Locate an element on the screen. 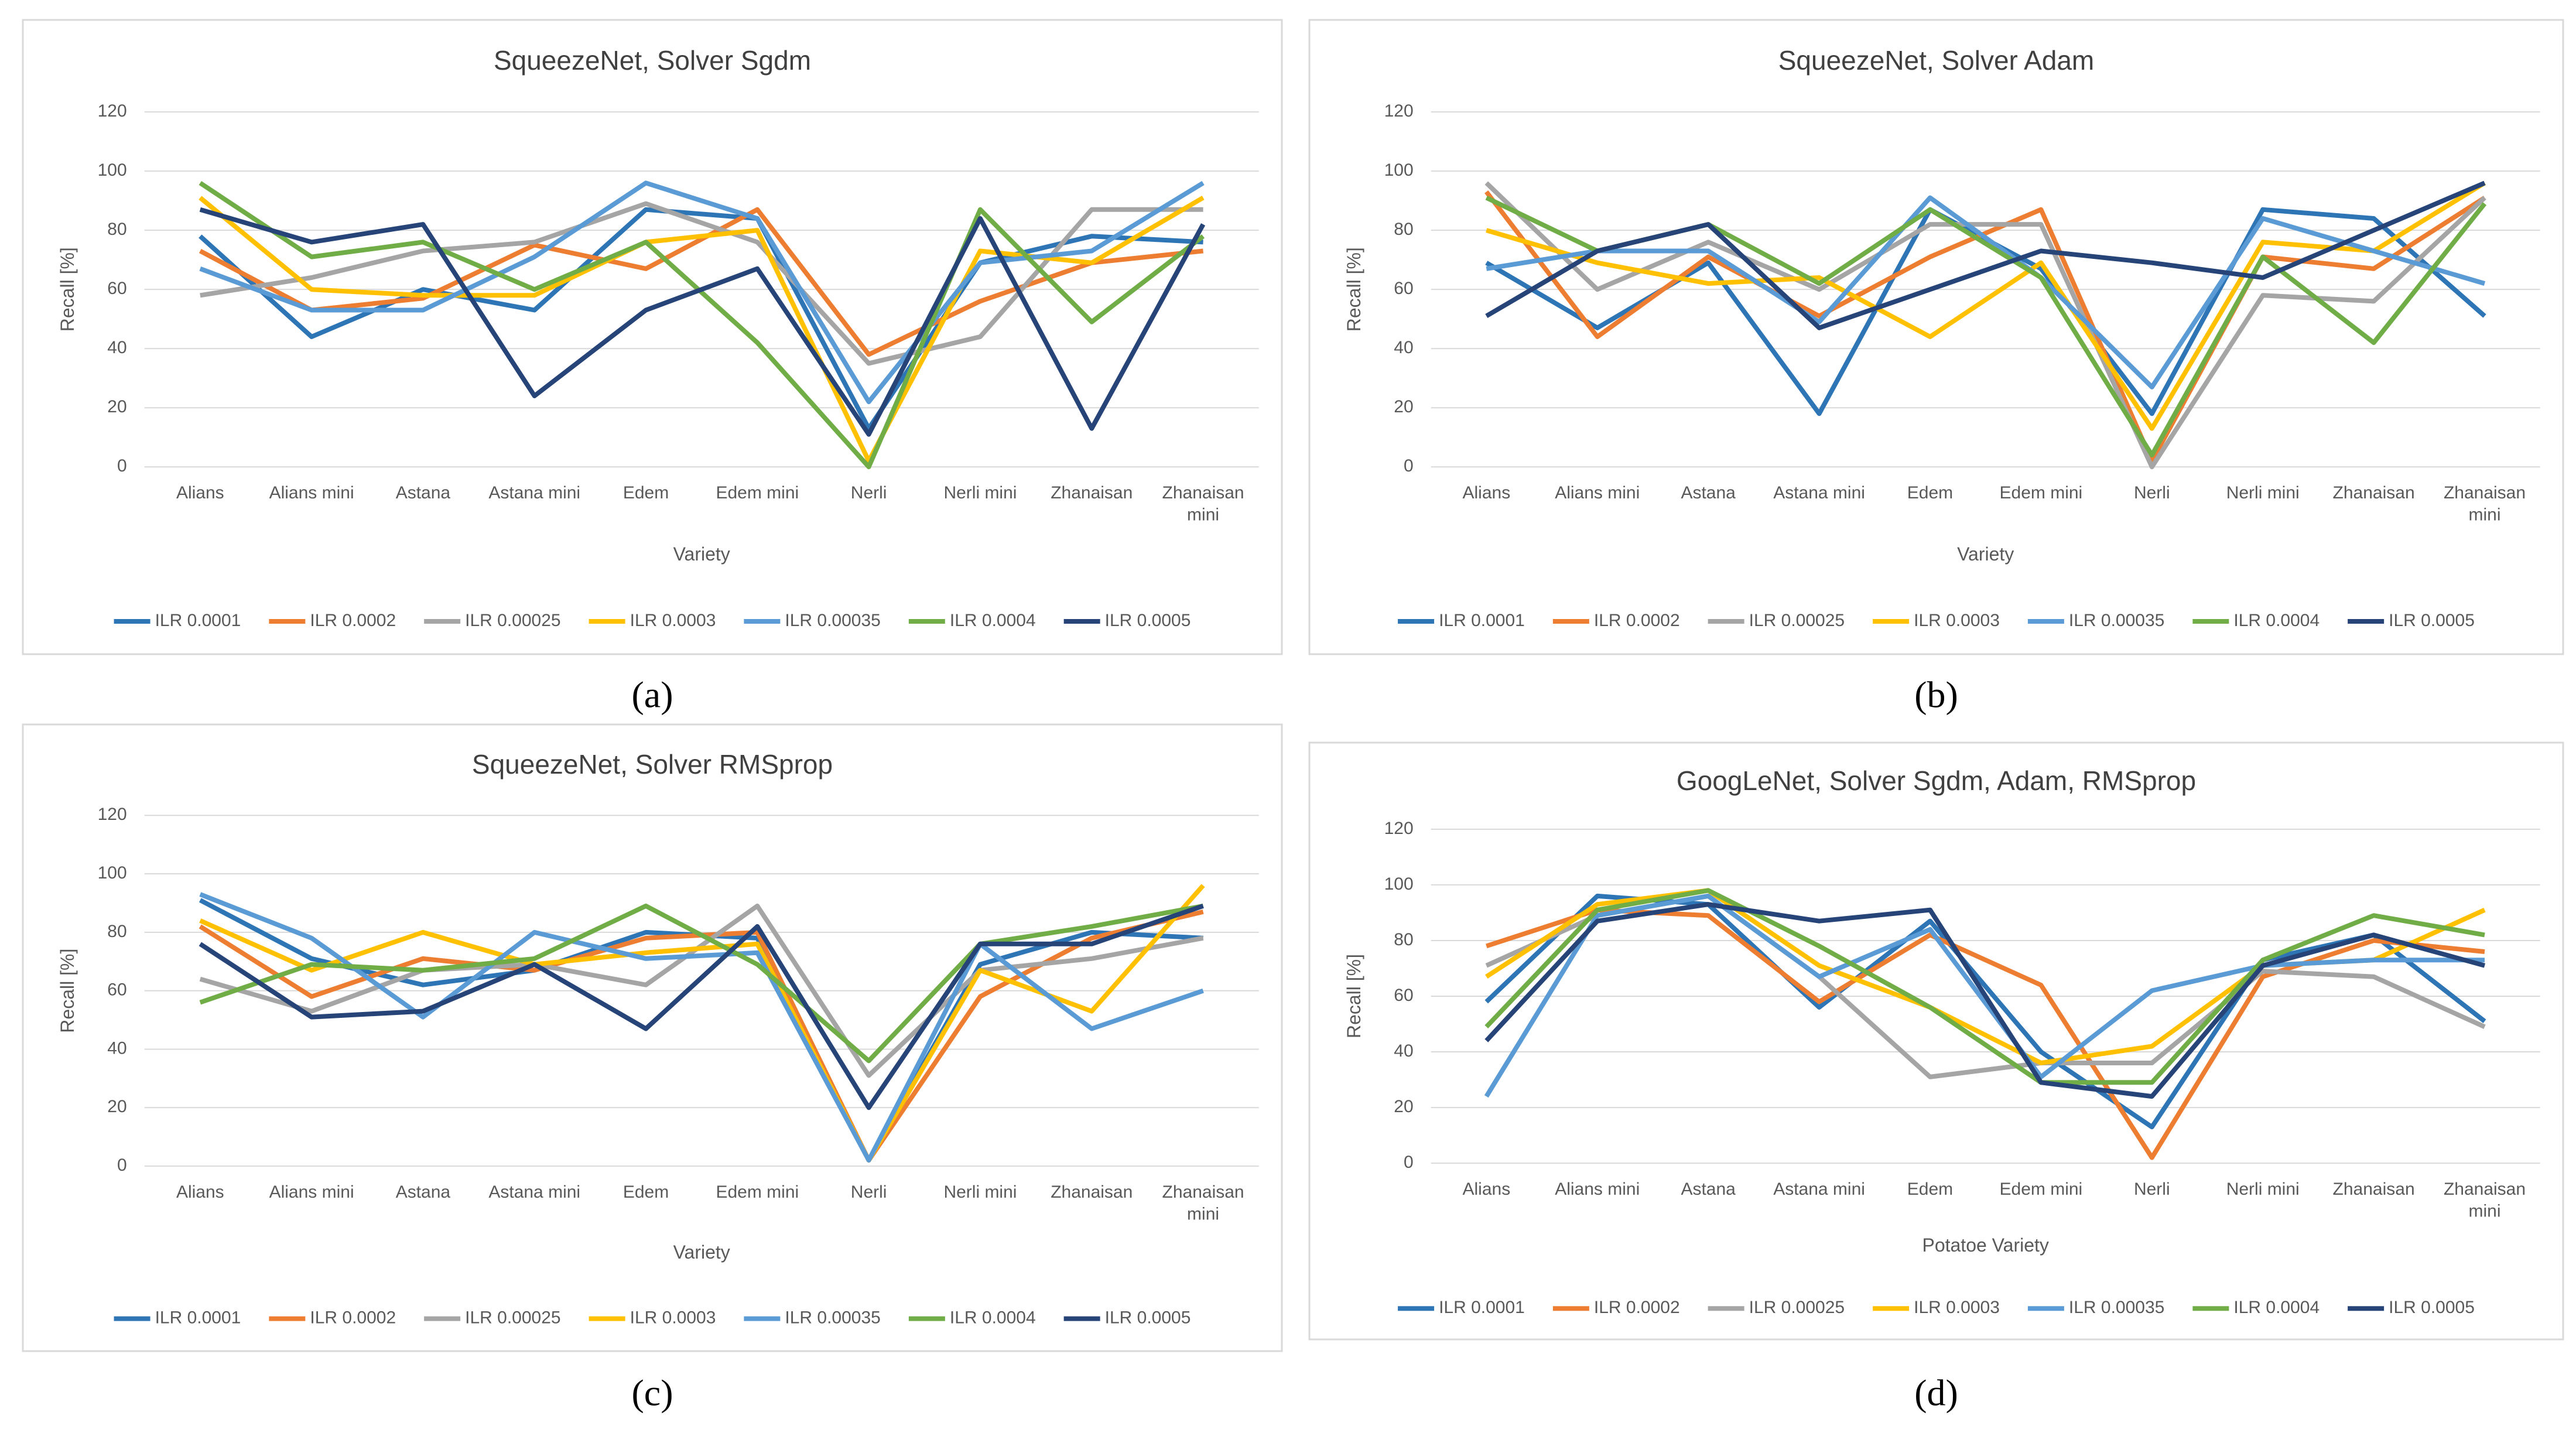  chart-title: SqueezeNet, Solver RMSprop is located at coordinates (653, 765).